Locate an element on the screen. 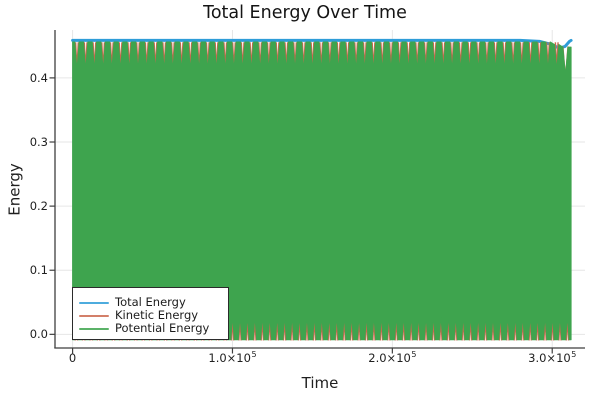  legend-item-potential: Potential Energy is located at coordinates (153, 328).